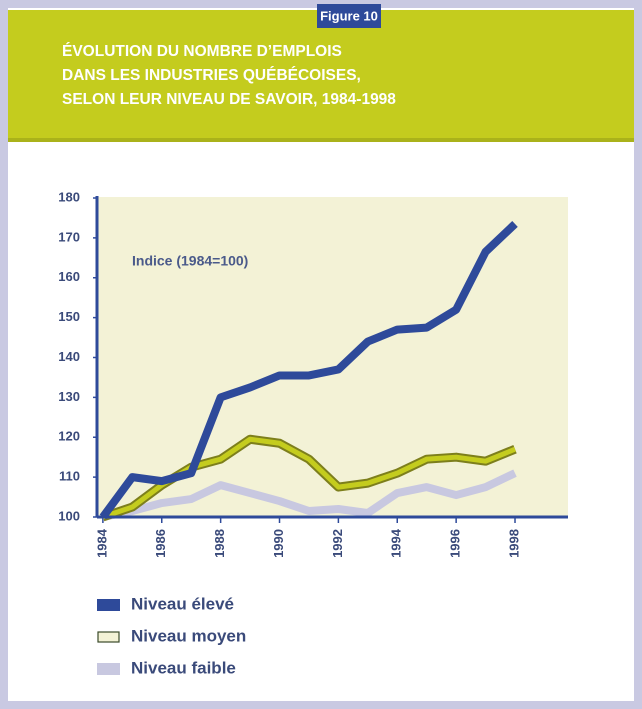 The width and height of the screenshot is (642, 709). I want to click on y-tick-label: 140, so click(69, 356).